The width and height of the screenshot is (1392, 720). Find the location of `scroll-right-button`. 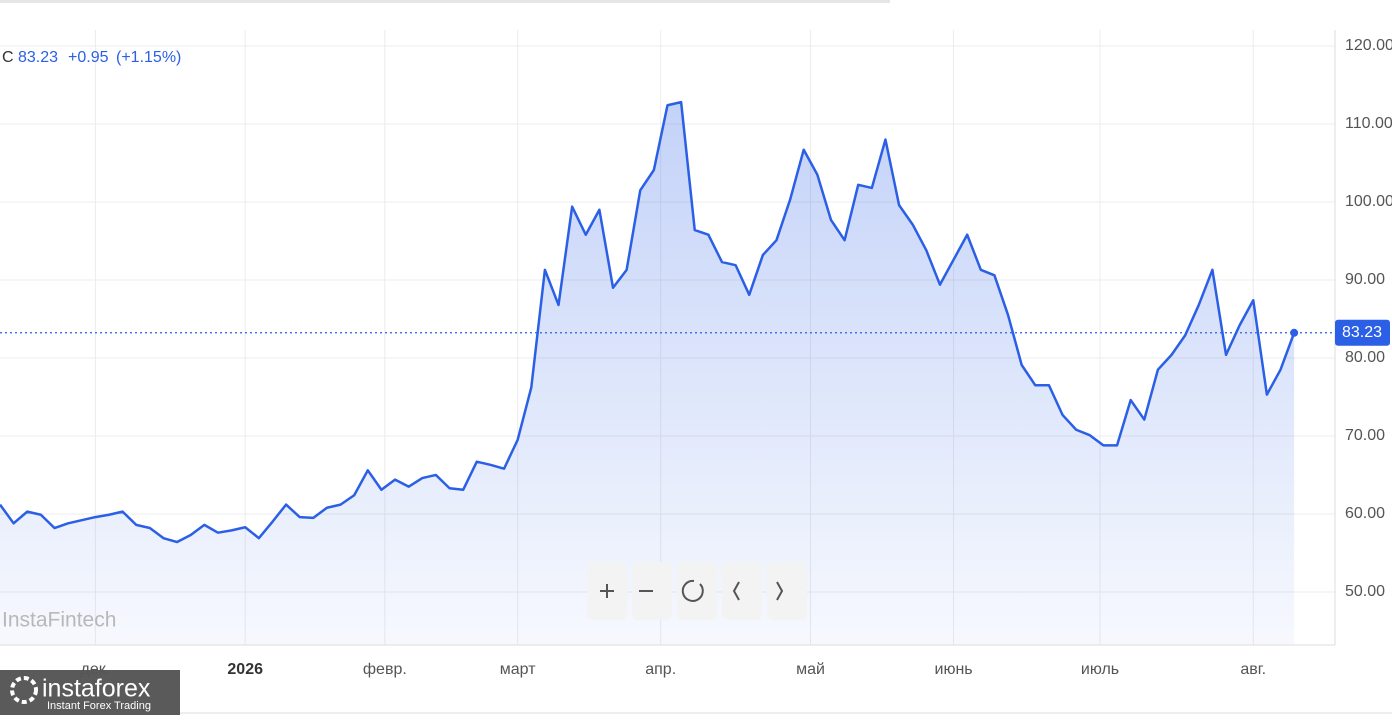

scroll-right-button is located at coordinates (787, 591).